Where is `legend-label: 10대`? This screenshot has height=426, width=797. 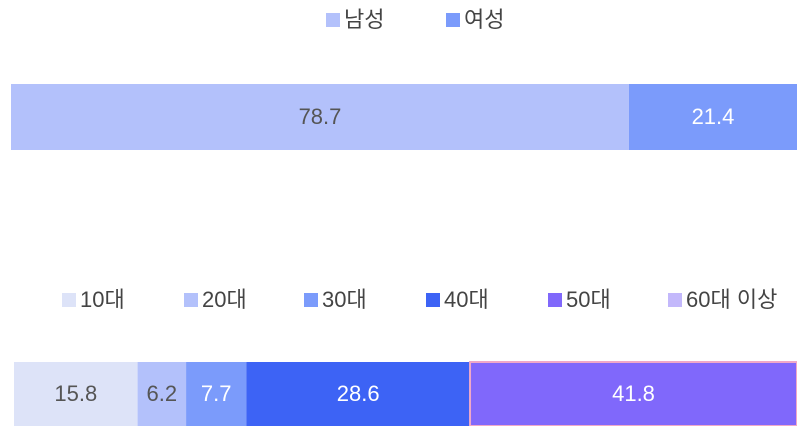
legend-label: 10대 is located at coordinates (102, 299).